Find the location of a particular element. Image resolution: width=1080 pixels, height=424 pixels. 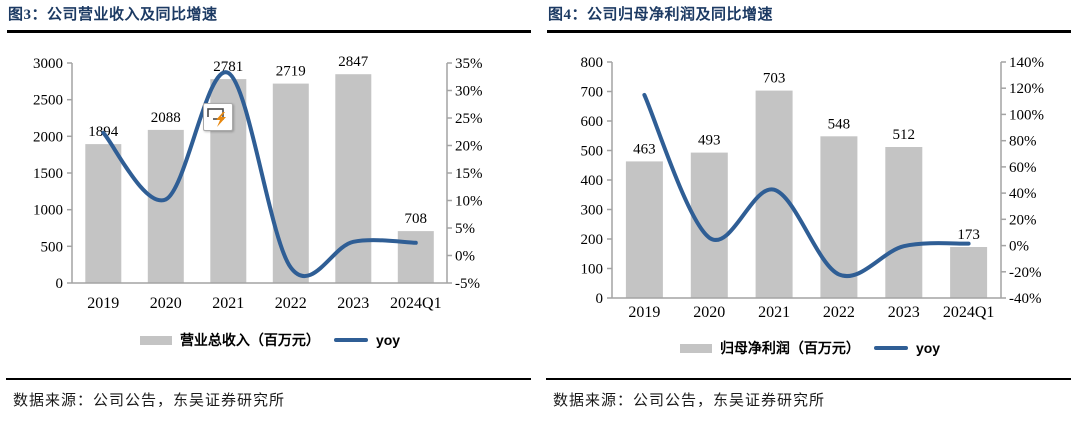

legend-item: 归母净利润（百万元） is located at coordinates (769, 348).